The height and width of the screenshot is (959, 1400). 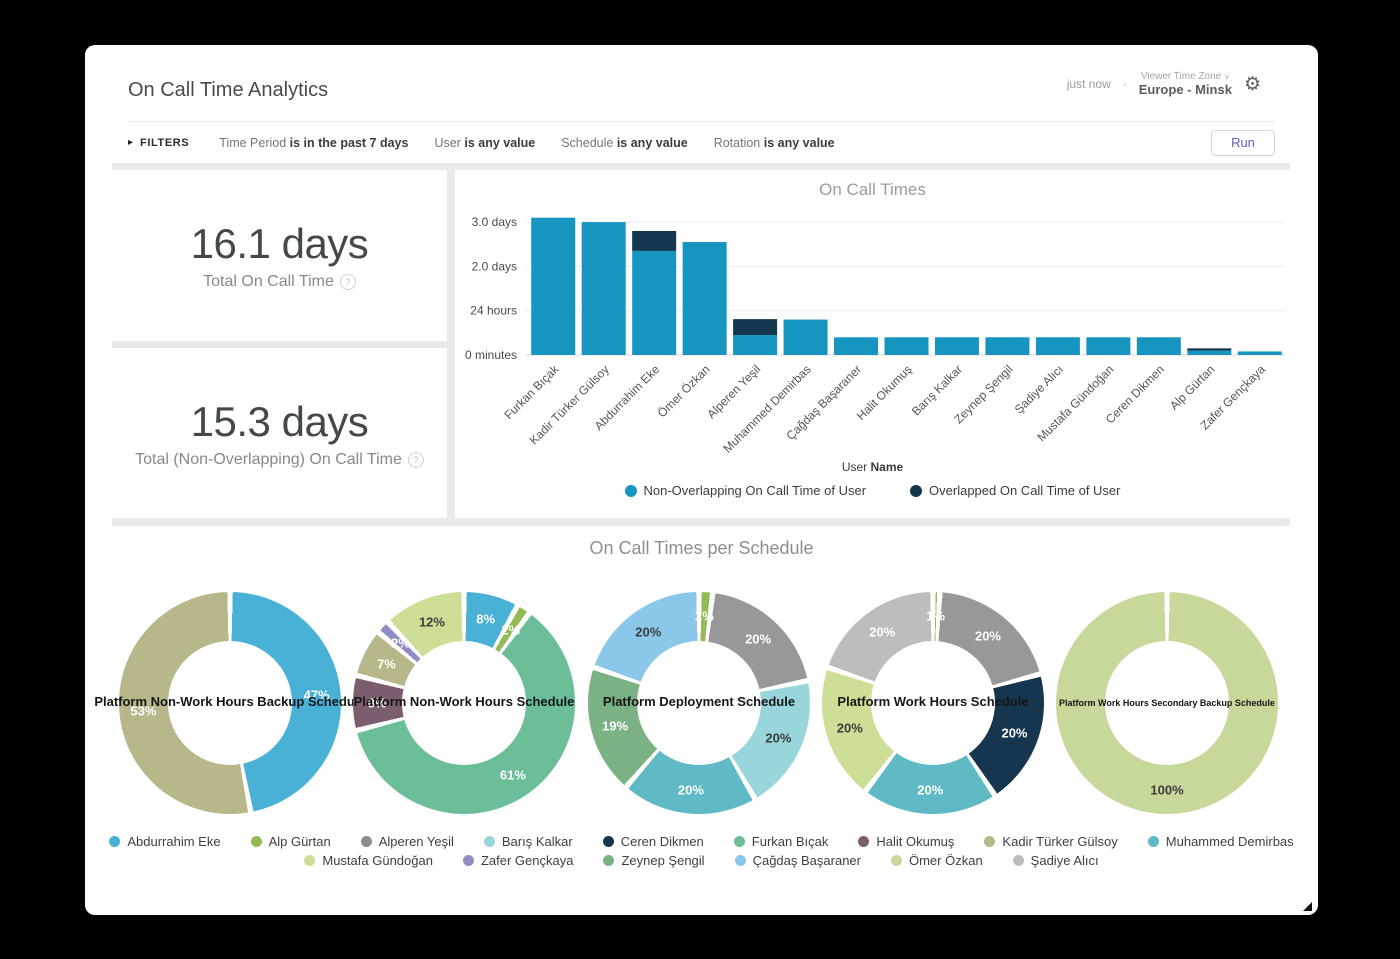 I want to click on legend-label: Halit Okumuş, so click(x=915, y=841).